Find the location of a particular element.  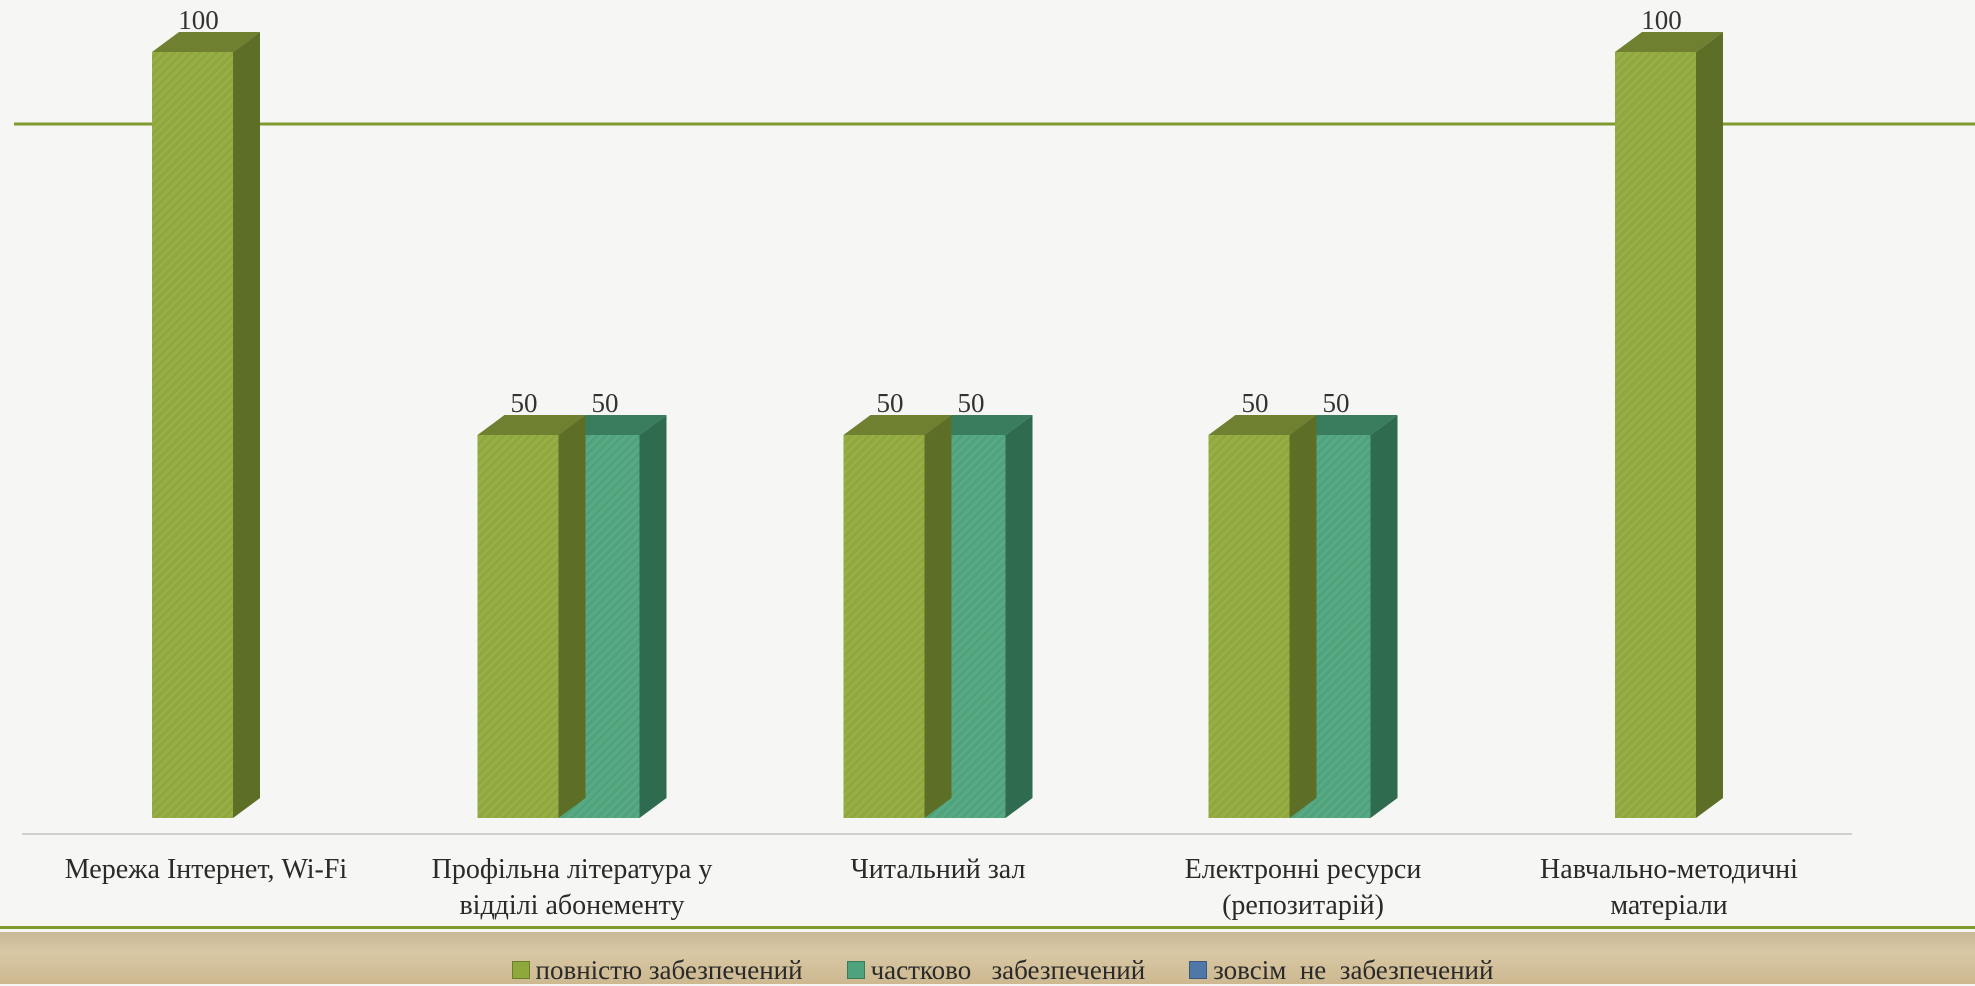

category-label-line: відділі абонементу is located at coordinates (572, 905).